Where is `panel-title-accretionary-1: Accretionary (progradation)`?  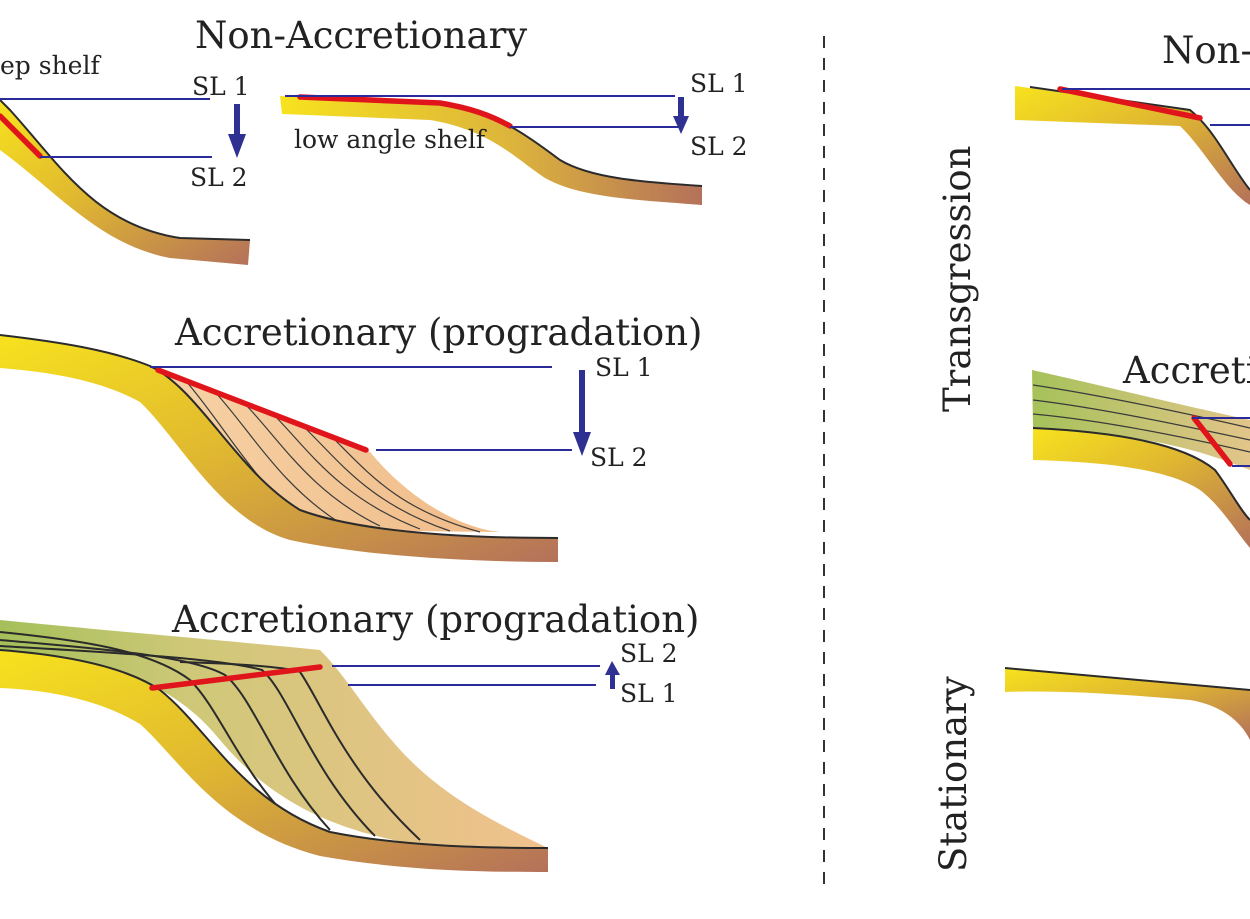 panel-title-accretionary-1: Accretionary (progradation) is located at coordinates (438, 332).